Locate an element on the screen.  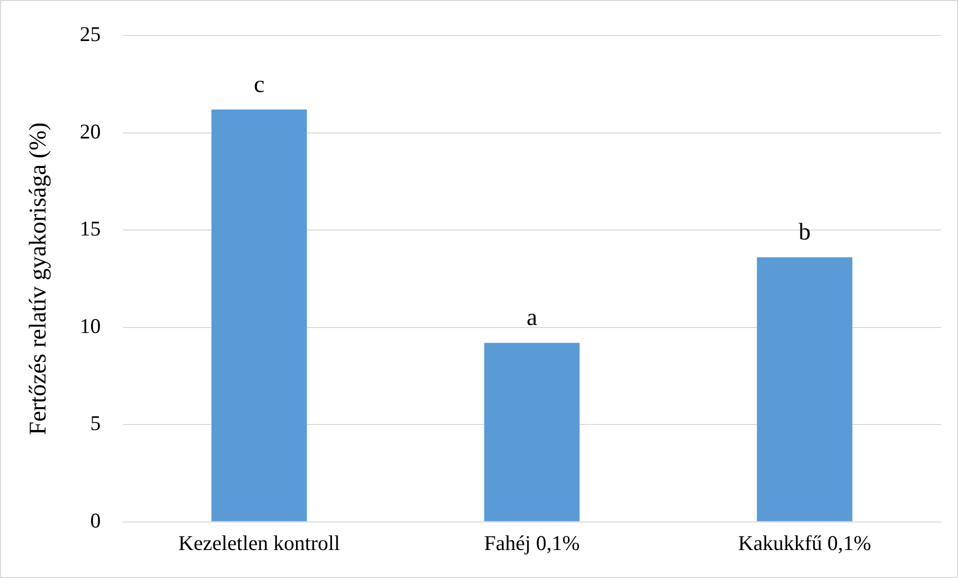
annotation: b is located at coordinates (804, 233).